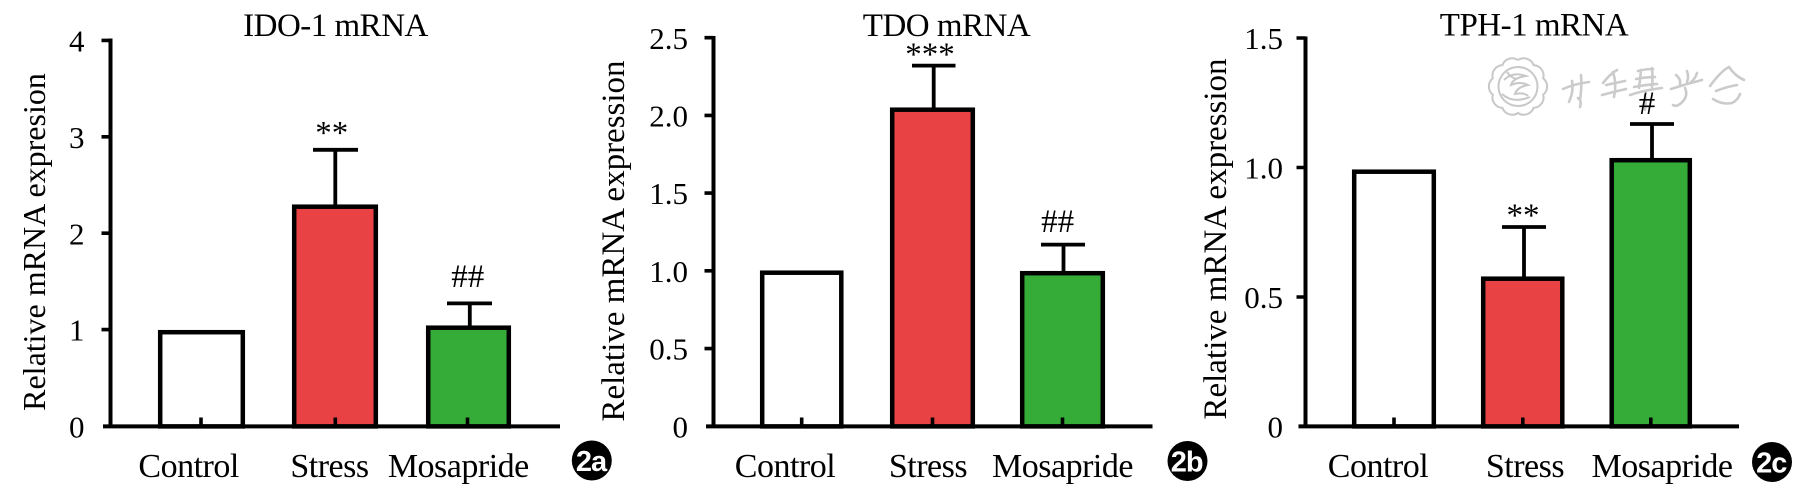 The width and height of the screenshot is (1796, 491). I want to click on svg-text: 1, so click(77, 330).